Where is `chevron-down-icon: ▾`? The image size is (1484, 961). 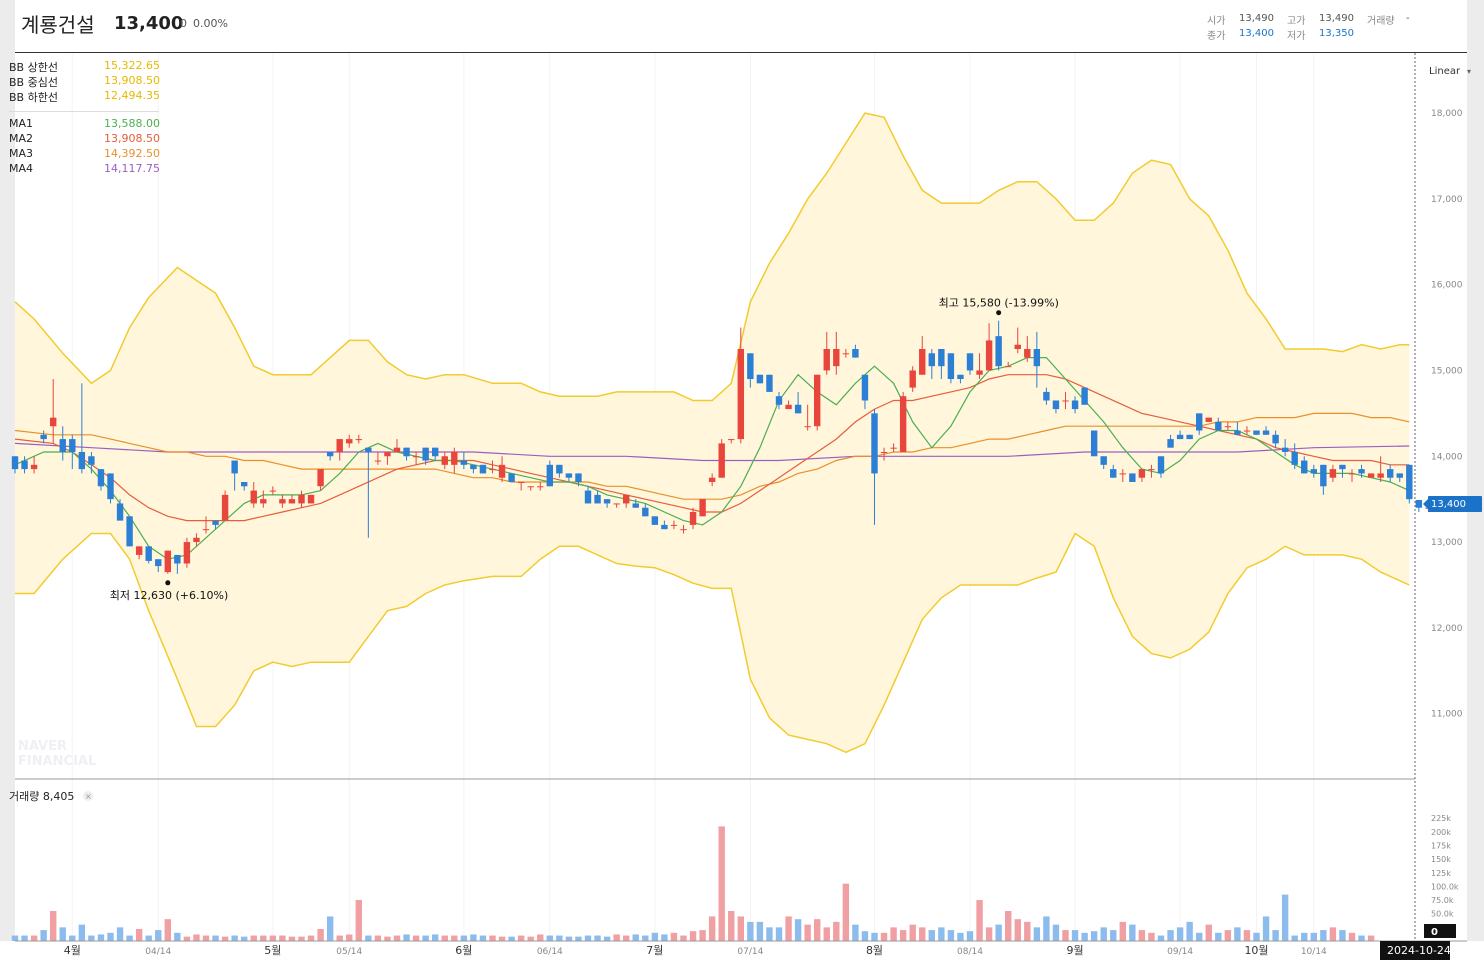 chevron-down-icon: ▾ is located at coordinates (1469, 71).